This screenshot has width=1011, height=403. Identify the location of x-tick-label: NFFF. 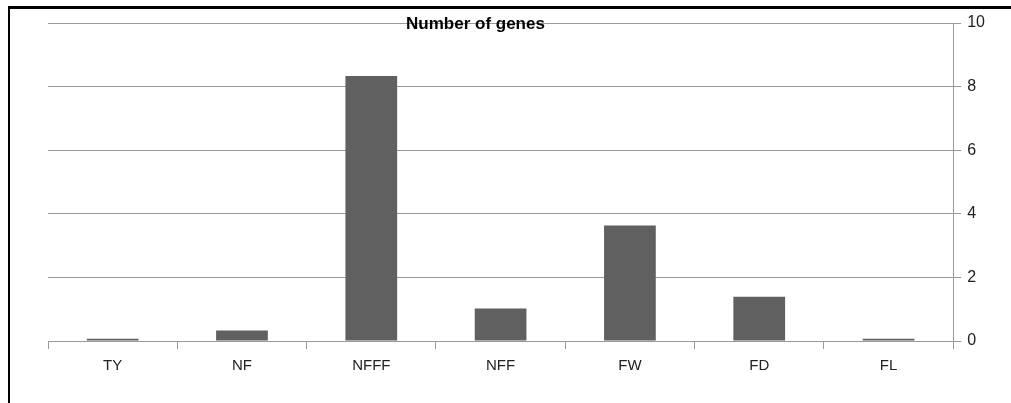
(371, 365).